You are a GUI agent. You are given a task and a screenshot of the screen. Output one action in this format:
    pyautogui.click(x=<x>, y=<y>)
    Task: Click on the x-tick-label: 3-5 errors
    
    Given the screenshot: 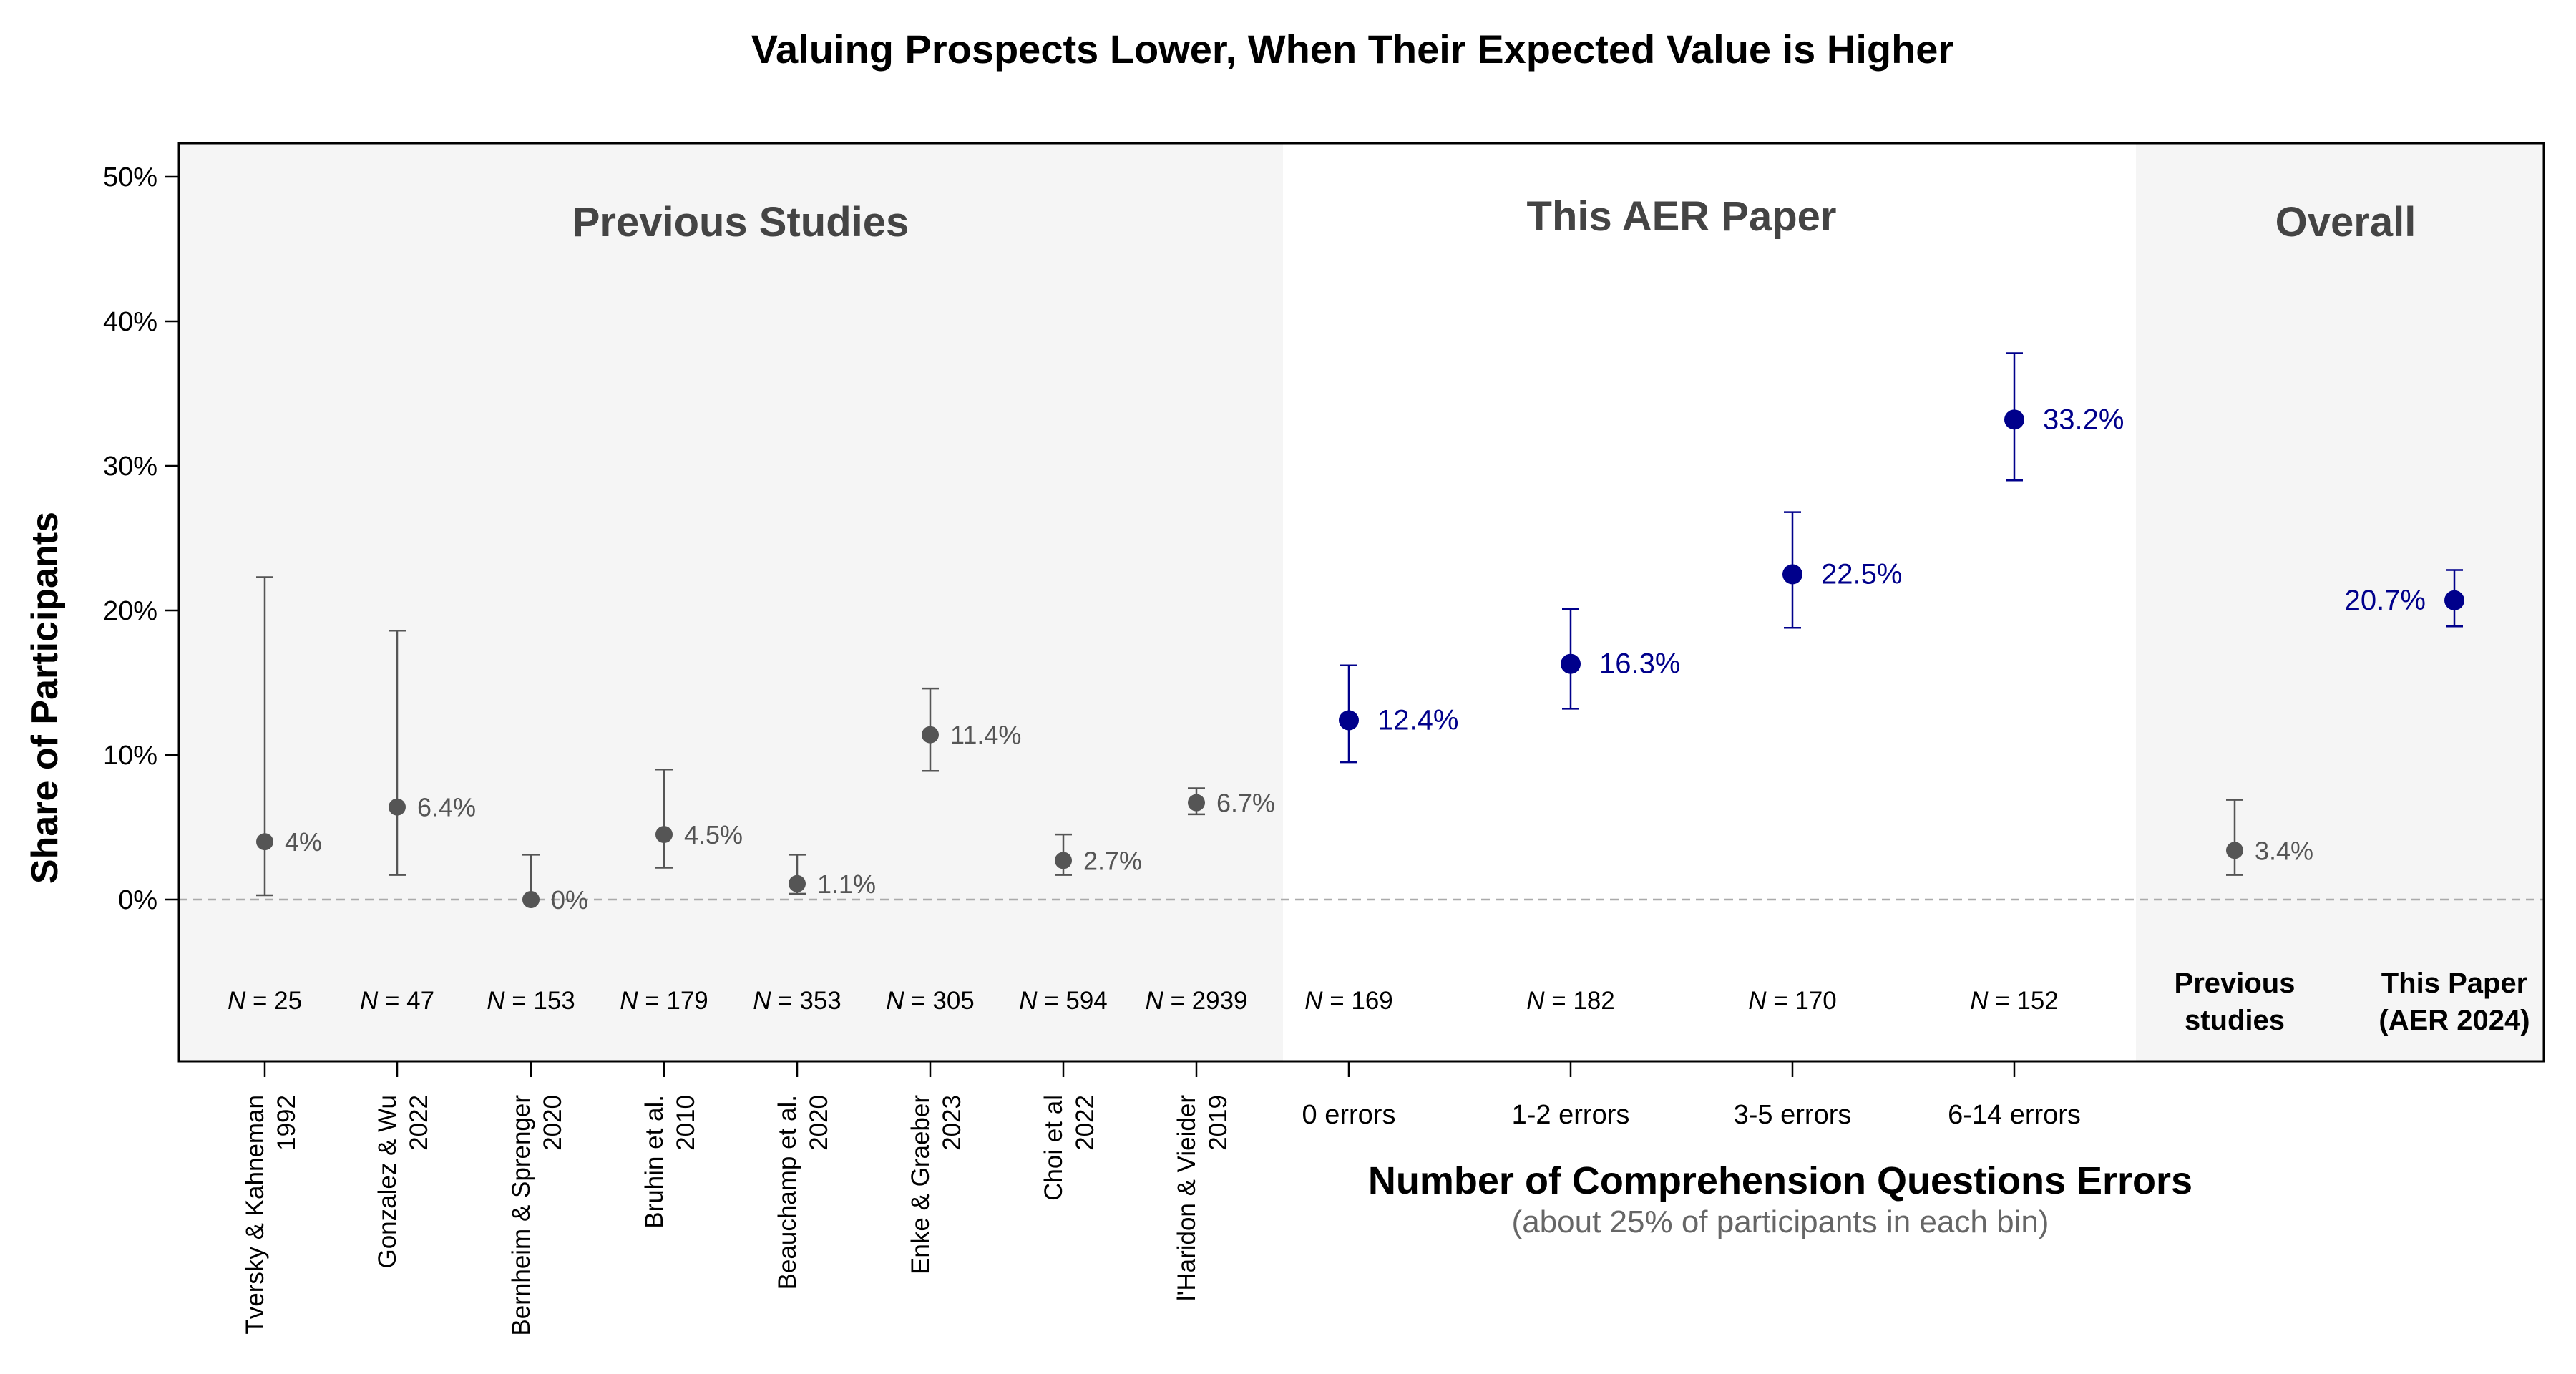 What is the action you would take?
    pyautogui.click(x=1793, y=1115)
    